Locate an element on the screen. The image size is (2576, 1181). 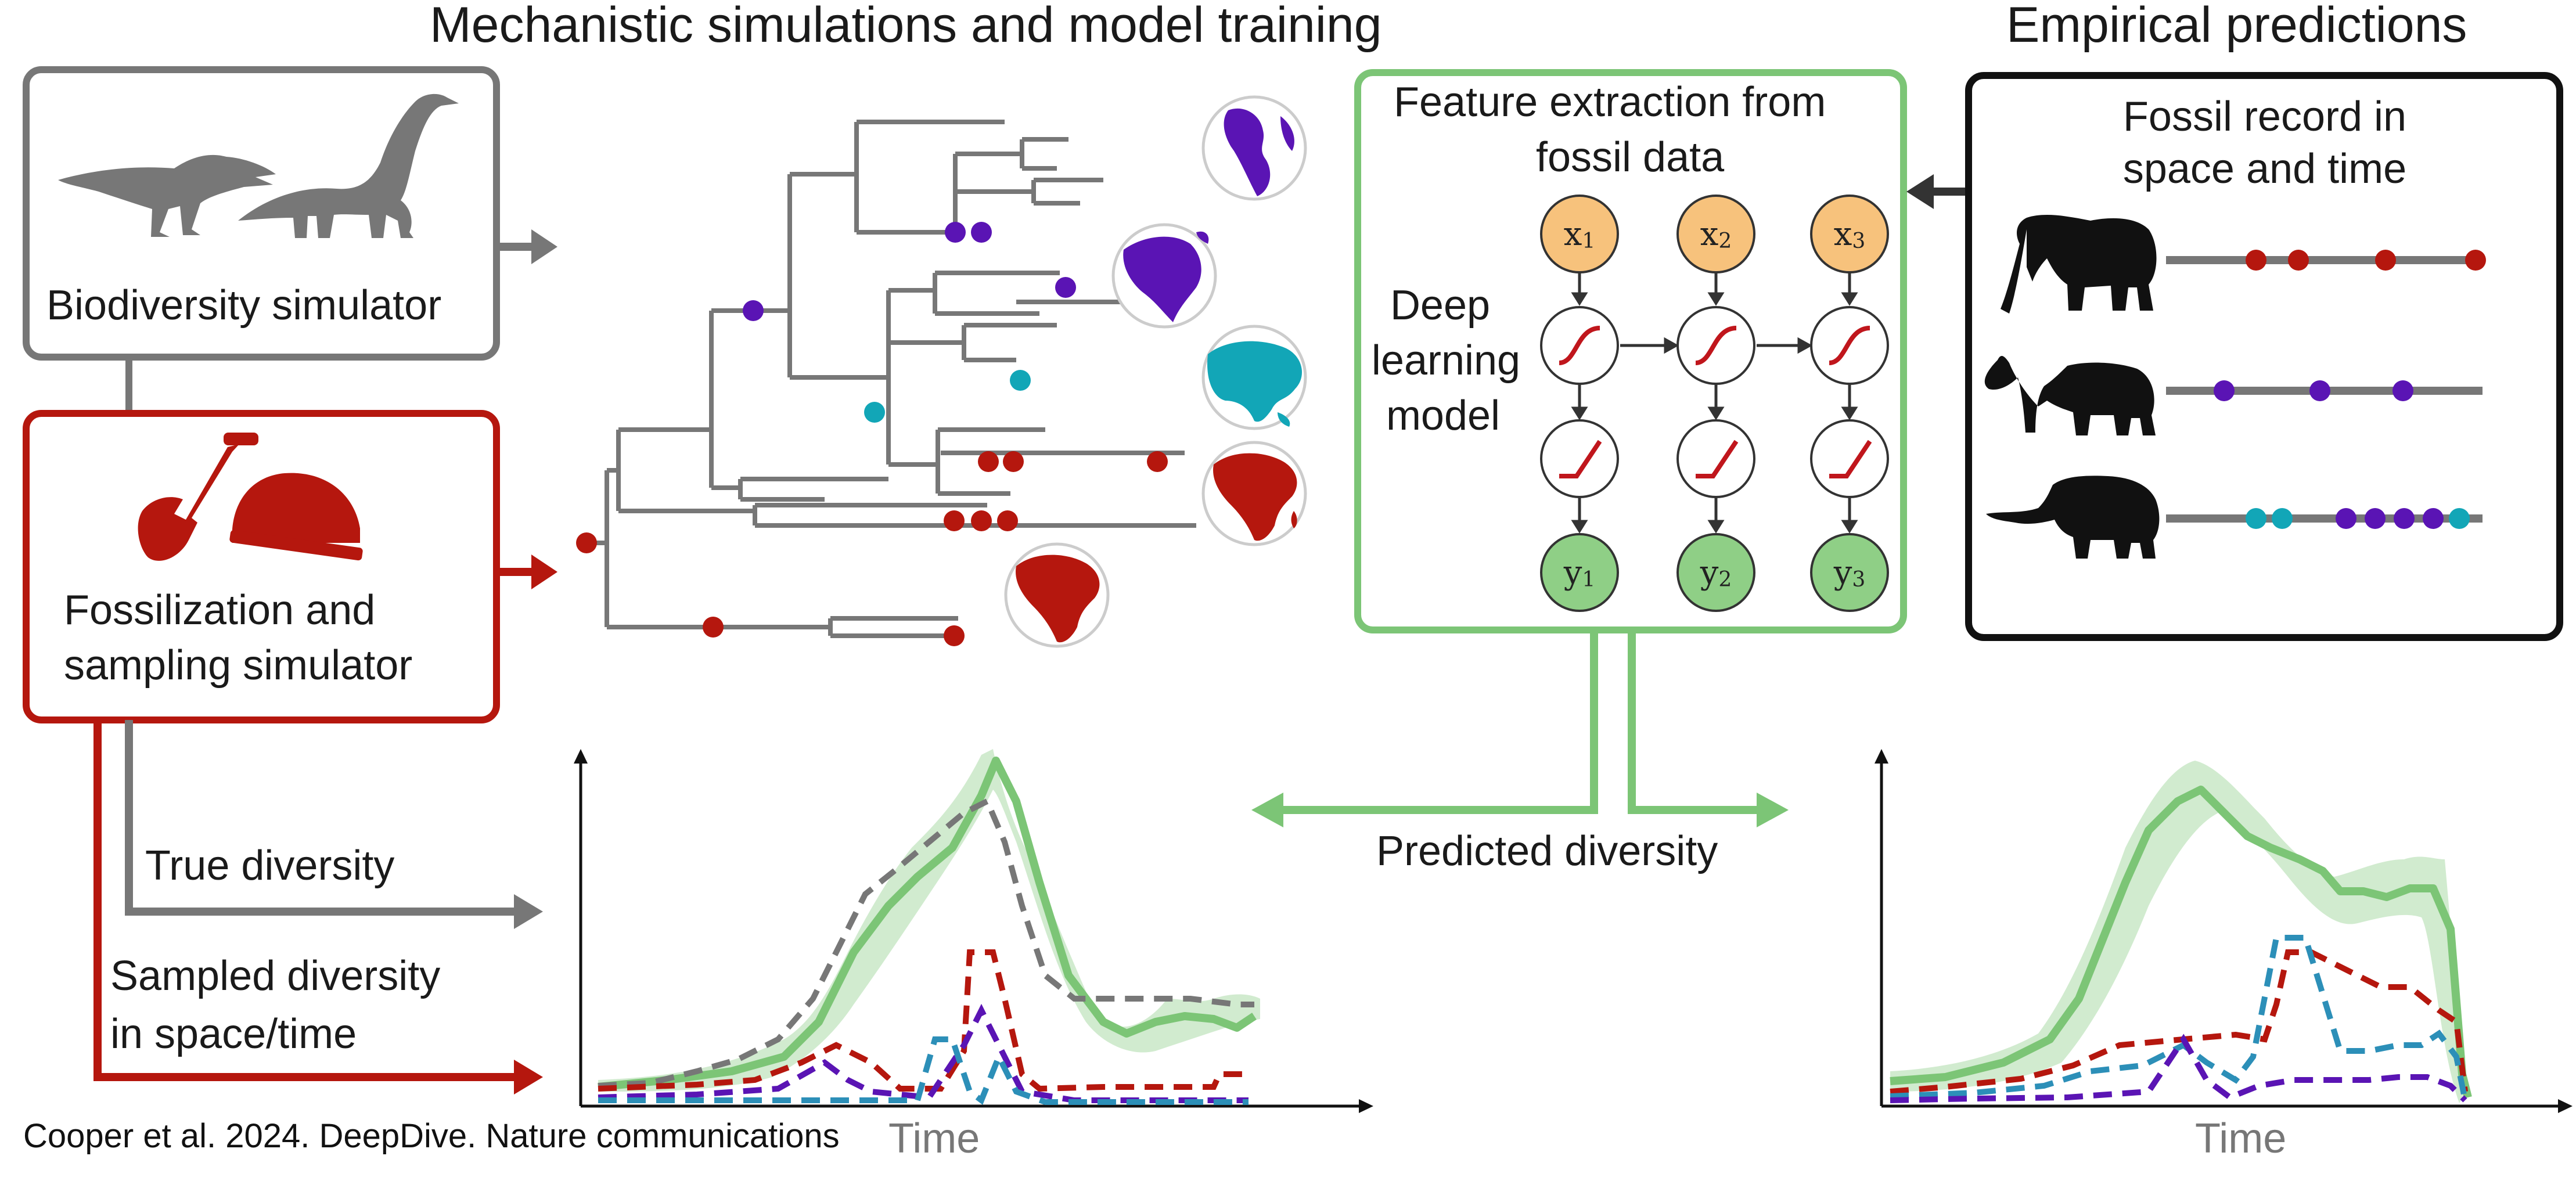
feature-extraction-box is located at coordinates (1630, 351).